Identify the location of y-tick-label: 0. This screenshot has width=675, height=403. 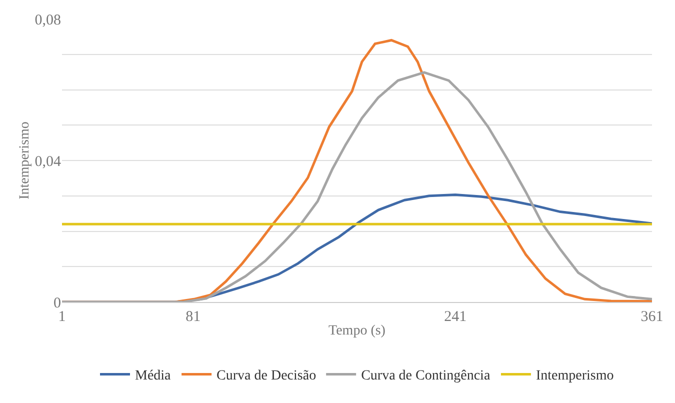
(57, 303).